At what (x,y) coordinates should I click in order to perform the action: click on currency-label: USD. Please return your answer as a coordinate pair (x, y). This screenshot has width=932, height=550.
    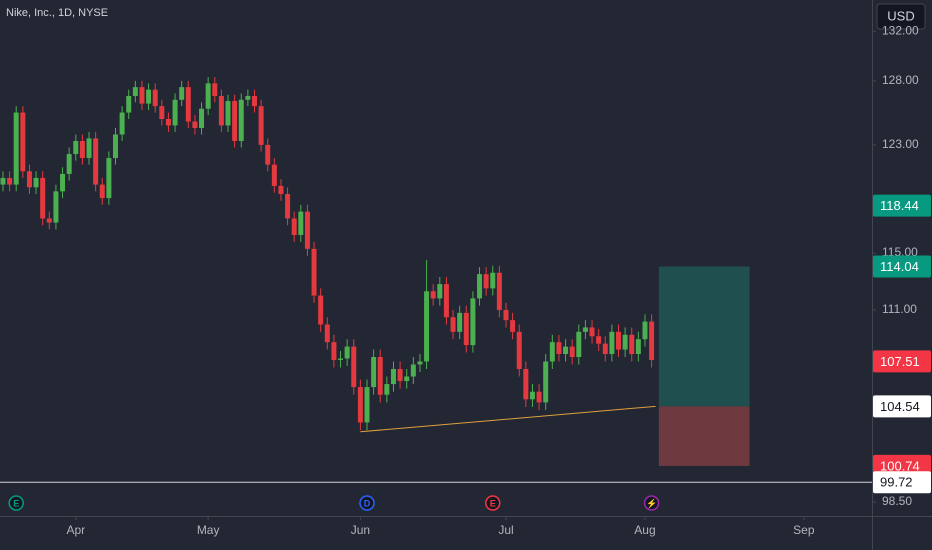
    Looking at the image, I should click on (900, 15).